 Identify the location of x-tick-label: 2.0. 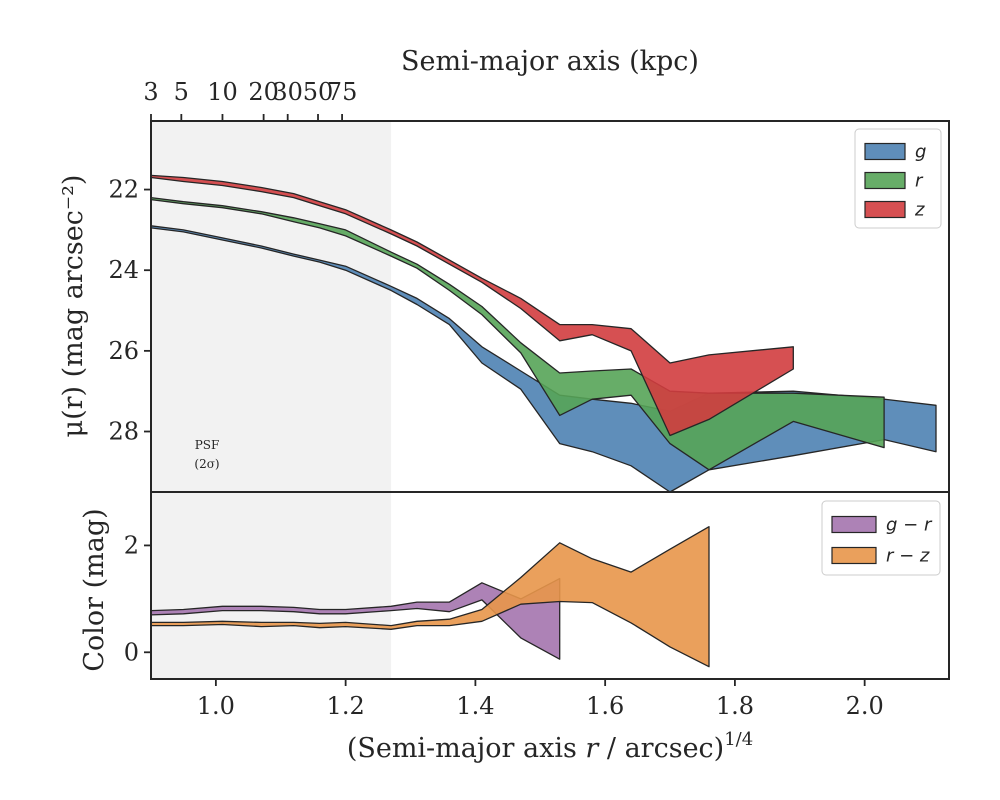
(865, 706).